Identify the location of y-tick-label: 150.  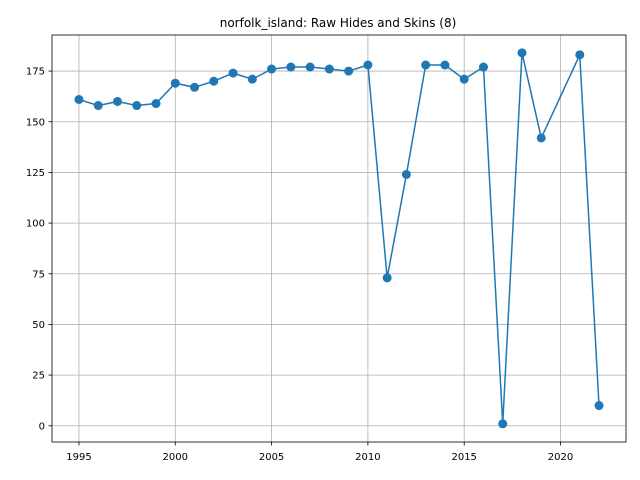
(35, 122).